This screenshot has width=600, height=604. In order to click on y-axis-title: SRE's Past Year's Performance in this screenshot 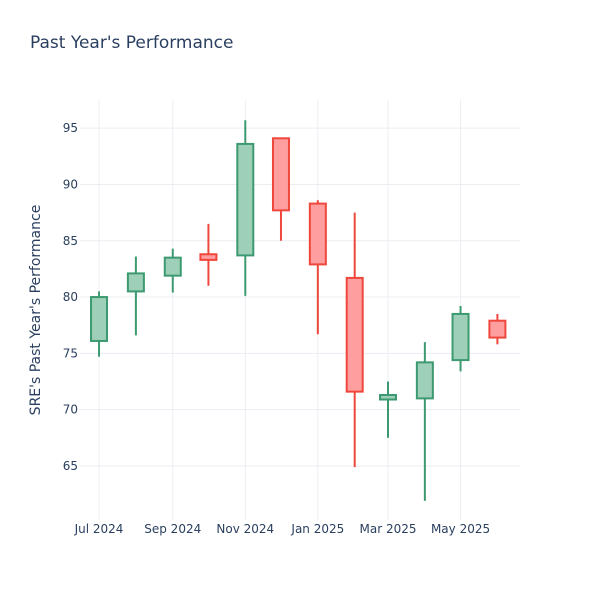, I will do `click(36, 310)`.